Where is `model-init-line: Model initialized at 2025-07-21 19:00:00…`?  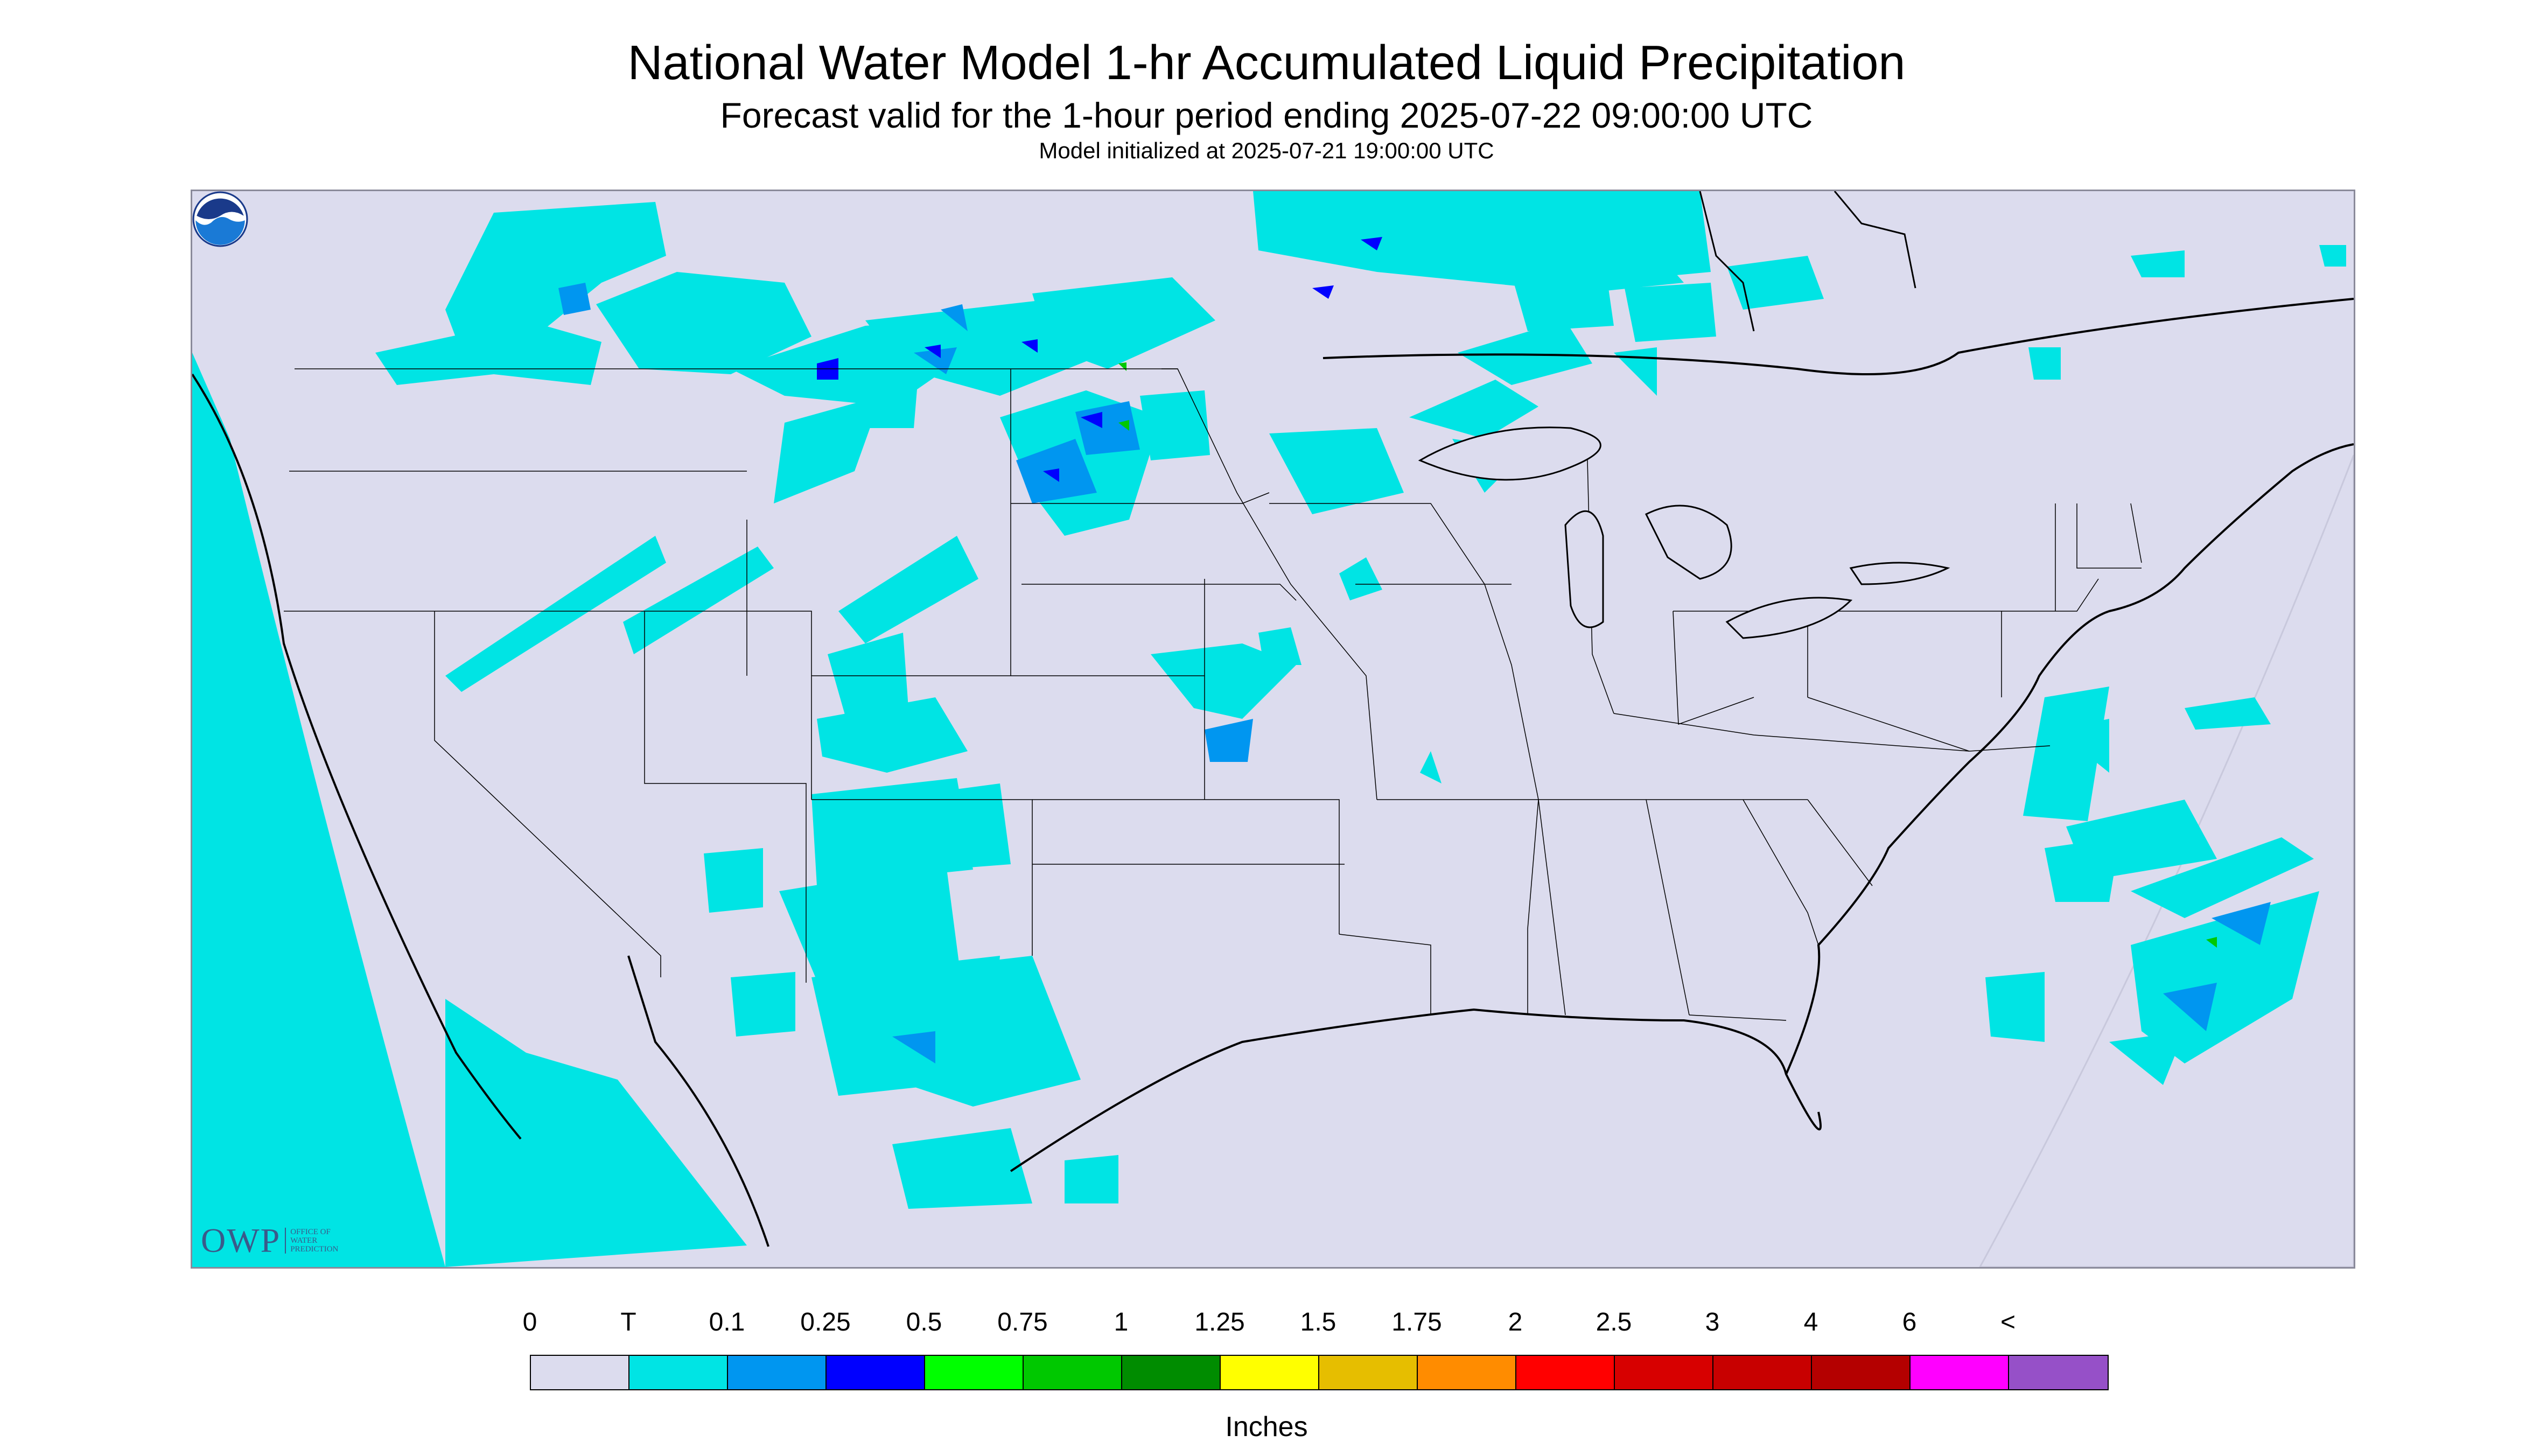 model-init-line: Model initialized at 2025-07-21 19:00:00… is located at coordinates (1266, 150).